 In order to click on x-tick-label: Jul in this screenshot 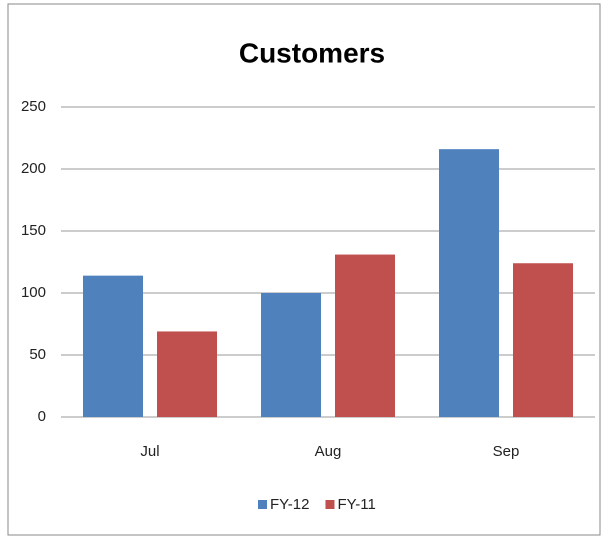, I will do `click(149, 451)`.